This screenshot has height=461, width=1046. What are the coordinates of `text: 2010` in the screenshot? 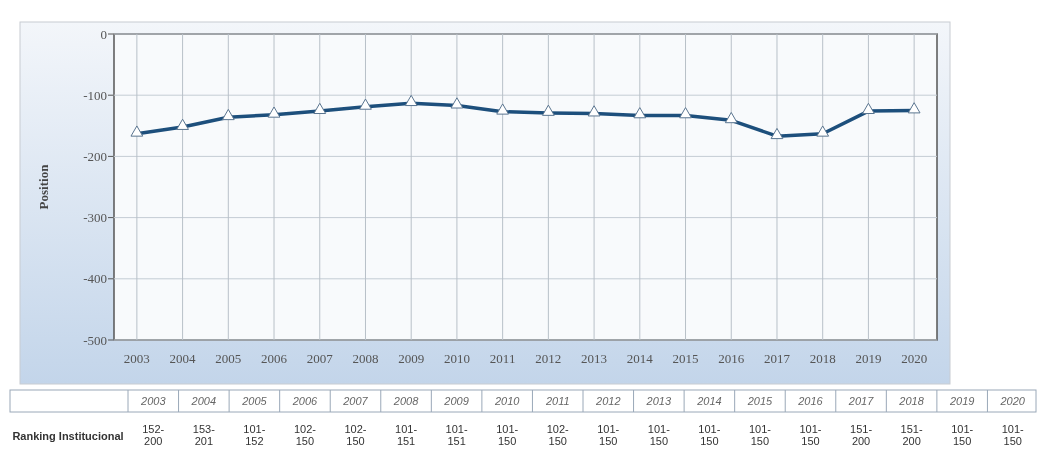 It's located at (507, 401).